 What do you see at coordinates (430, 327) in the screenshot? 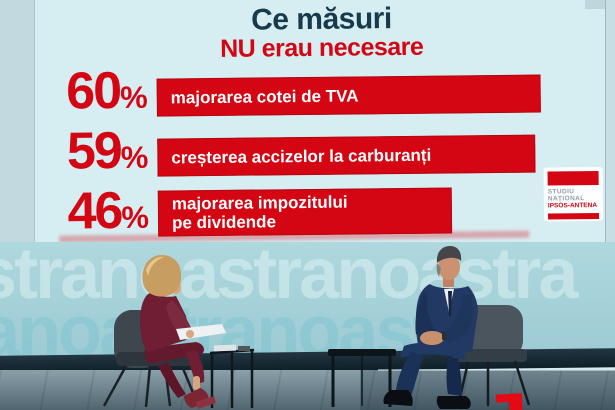
I see `guest-person` at bounding box center [430, 327].